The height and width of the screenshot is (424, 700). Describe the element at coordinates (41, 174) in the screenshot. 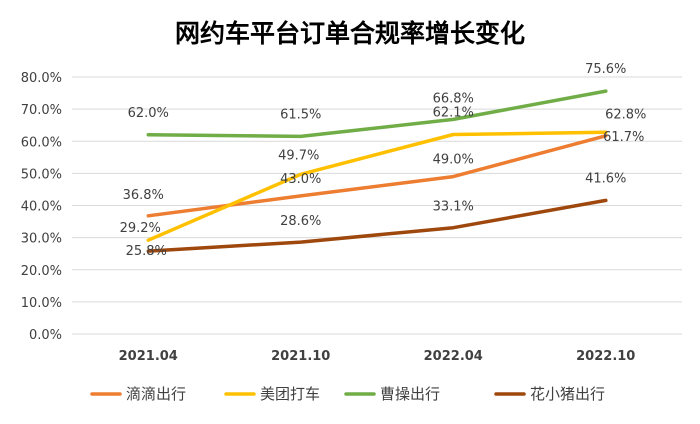

I see `y-tick-label: 50.0%` at that location.